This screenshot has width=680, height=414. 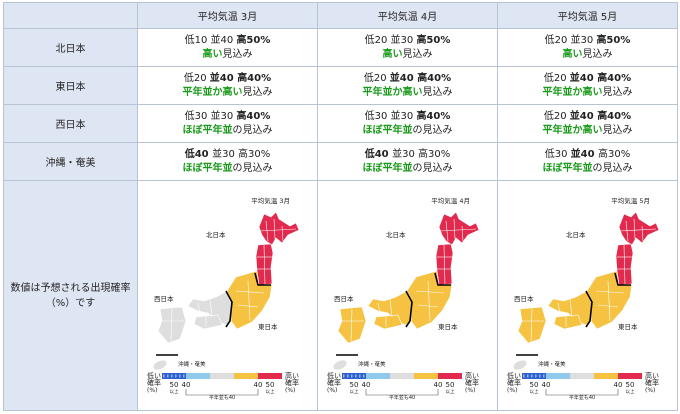 I want to click on forecast-cell: 低30 並40 高30% ほぼ平年並の見込み, so click(x=587, y=161).